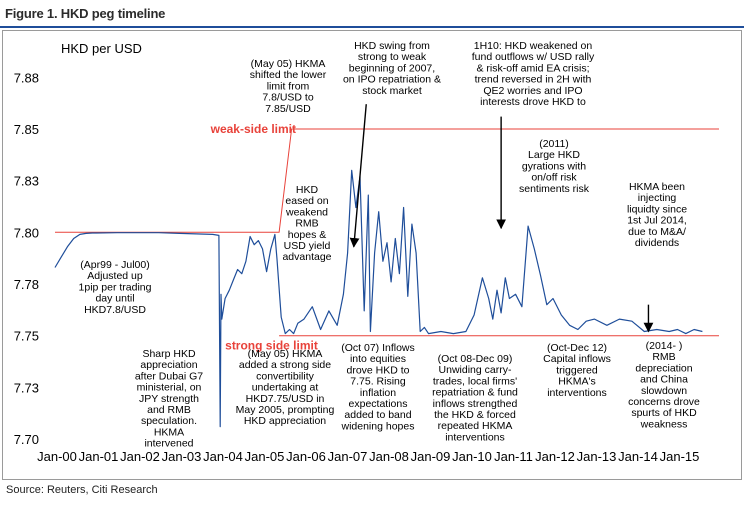 This screenshot has width=744, height=506. I want to click on annotation-line: strong to weak, so click(392, 57).